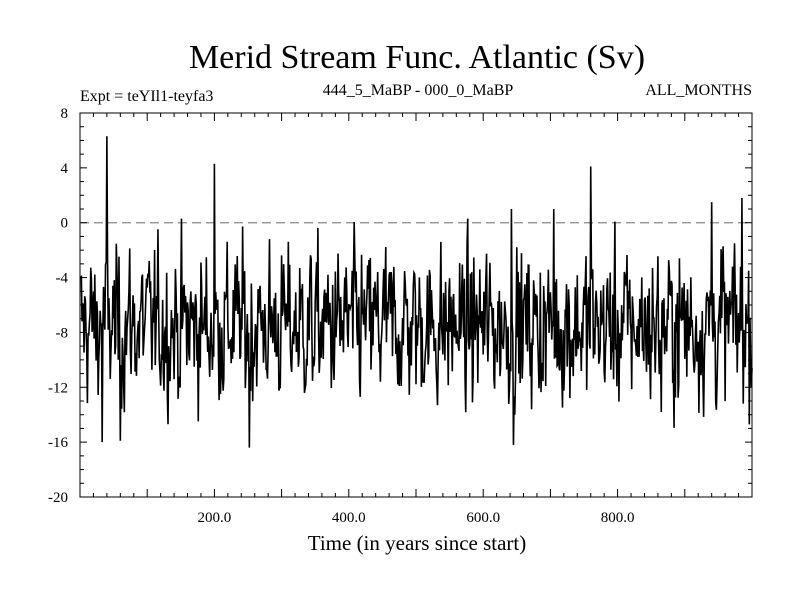  Describe the element at coordinates (483, 518) in the screenshot. I see `x-tick-label: 600.0` at that location.